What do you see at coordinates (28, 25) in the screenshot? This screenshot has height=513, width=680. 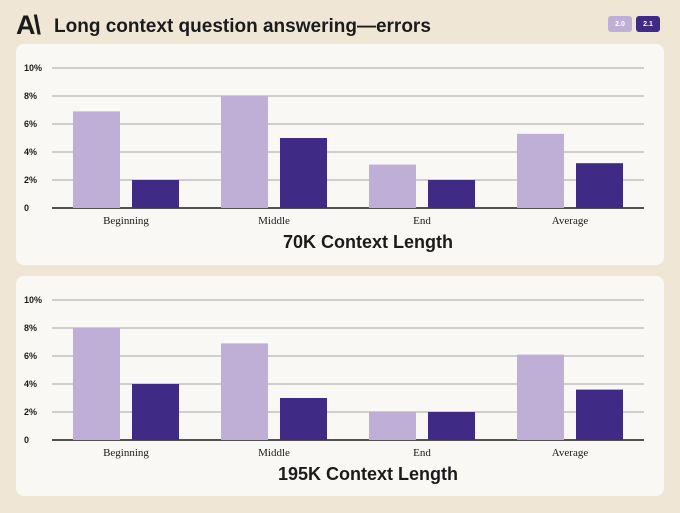 I see `anthropic-logo-icon: A\` at bounding box center [28, 25].